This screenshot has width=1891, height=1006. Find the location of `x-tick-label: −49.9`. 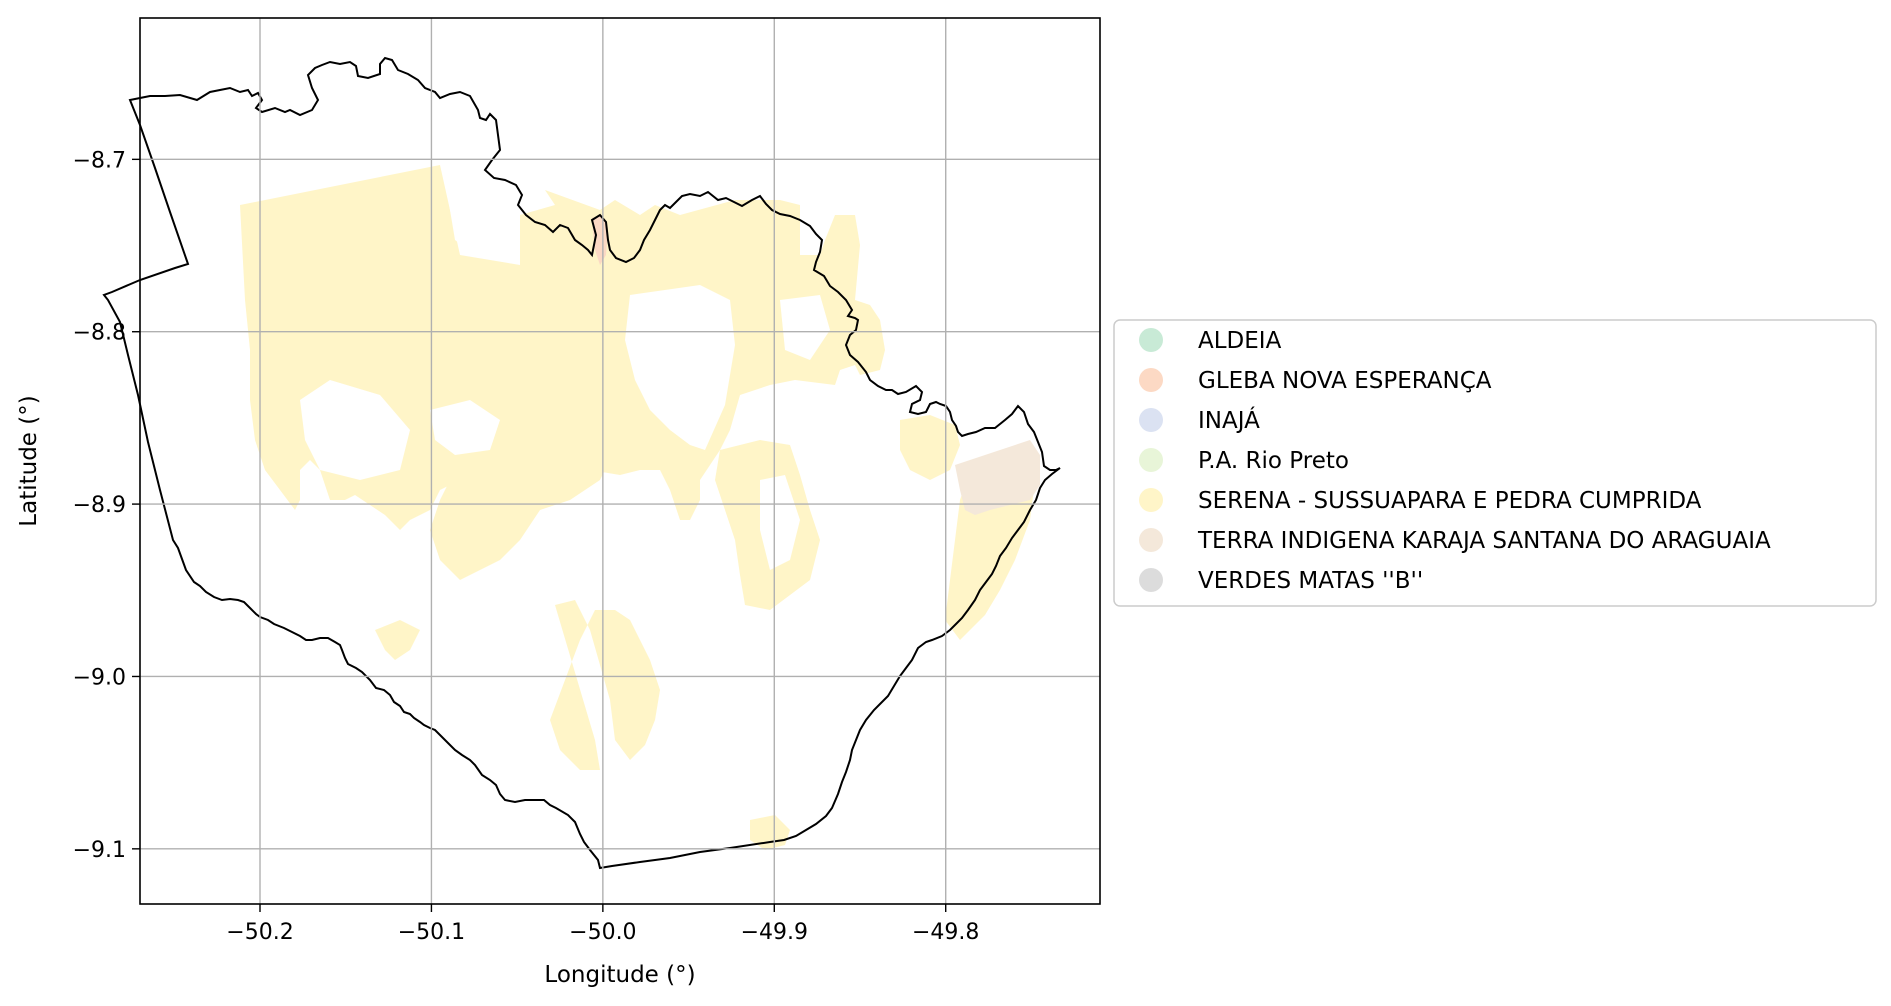

x-tick-label: −49.9 is located at coordinates (774, 932).